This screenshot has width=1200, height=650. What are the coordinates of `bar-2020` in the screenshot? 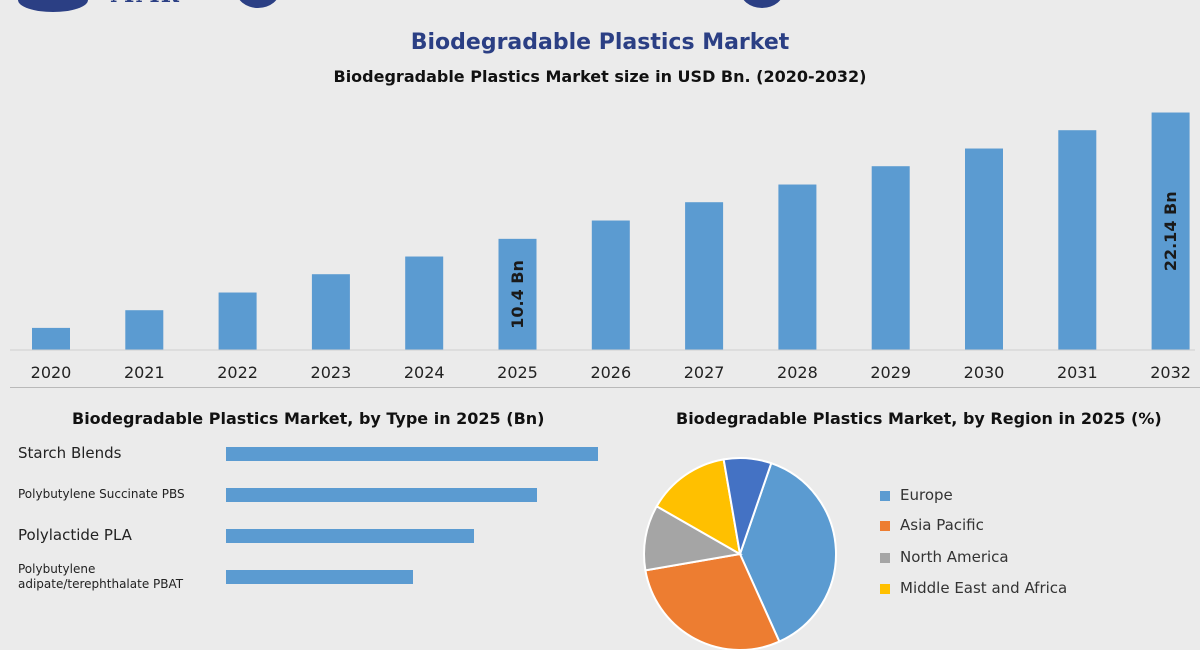 It's located at (51, 338).